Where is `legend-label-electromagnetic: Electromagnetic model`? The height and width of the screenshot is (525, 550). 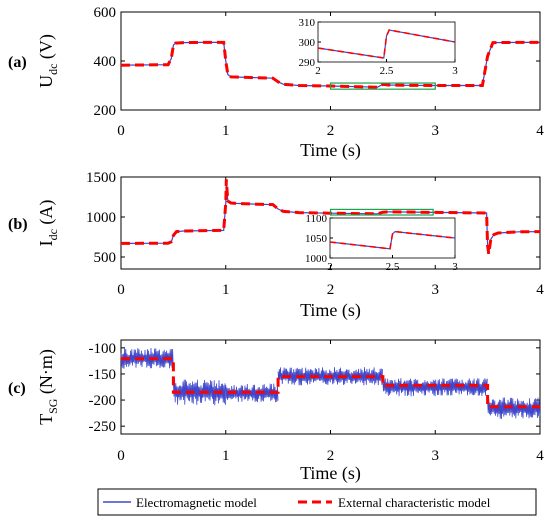 legend-label-electromagnetic: Electromagnetic model is located at coordinates (196, 502).